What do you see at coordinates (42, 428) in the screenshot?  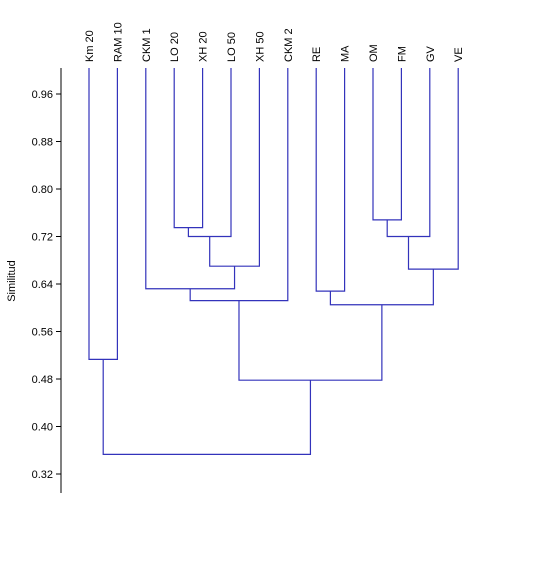 I see `y-tick-label: 0.40` at bounding box center [42, 428].